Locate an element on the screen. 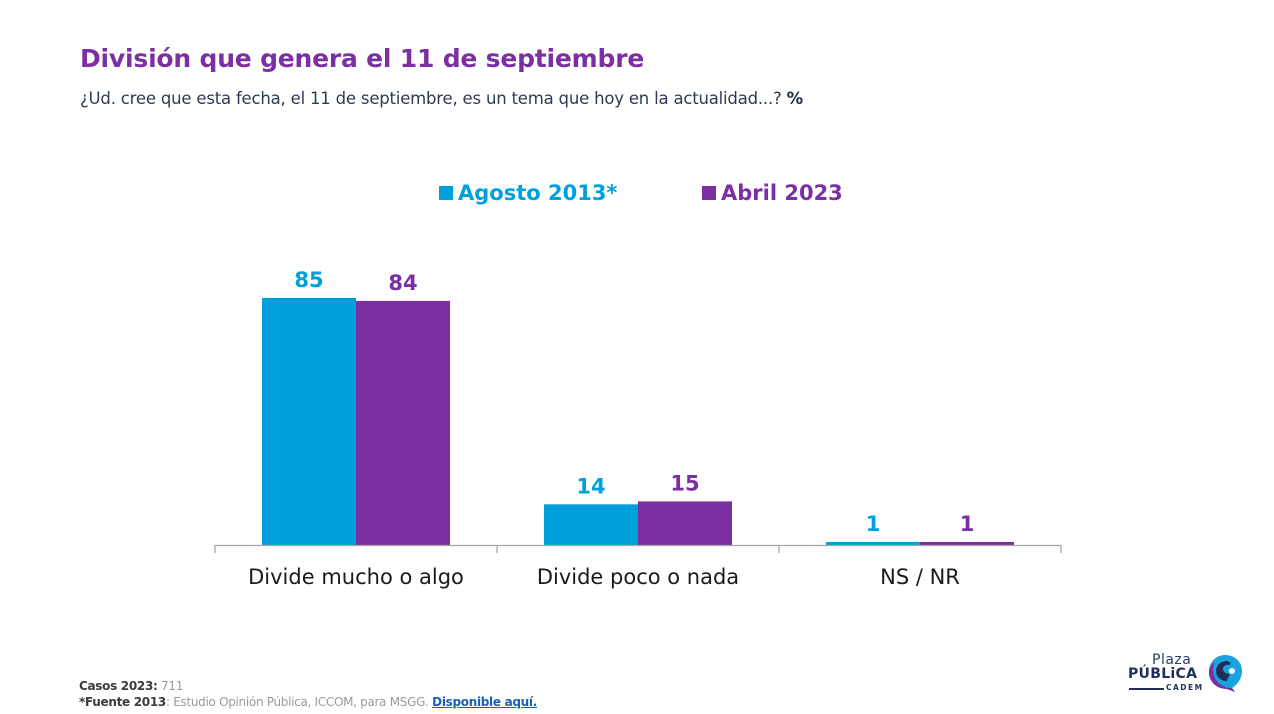 The width and height of the screenshot is (1274, 714). legend-label-agosto-2013: Agosto 2013* is located at coordinates (538, 193).